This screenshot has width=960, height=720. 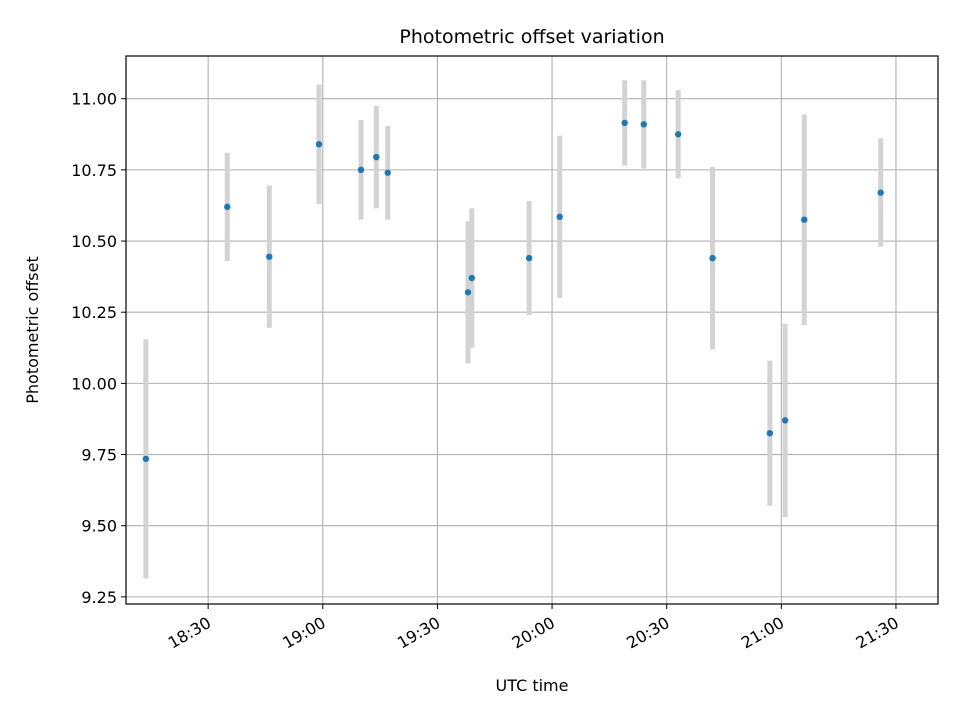 What do you see at coordinates (94, 99) in the screenshot?
I see `y-tick-label: 11.00` at bounding box center [94, 99].